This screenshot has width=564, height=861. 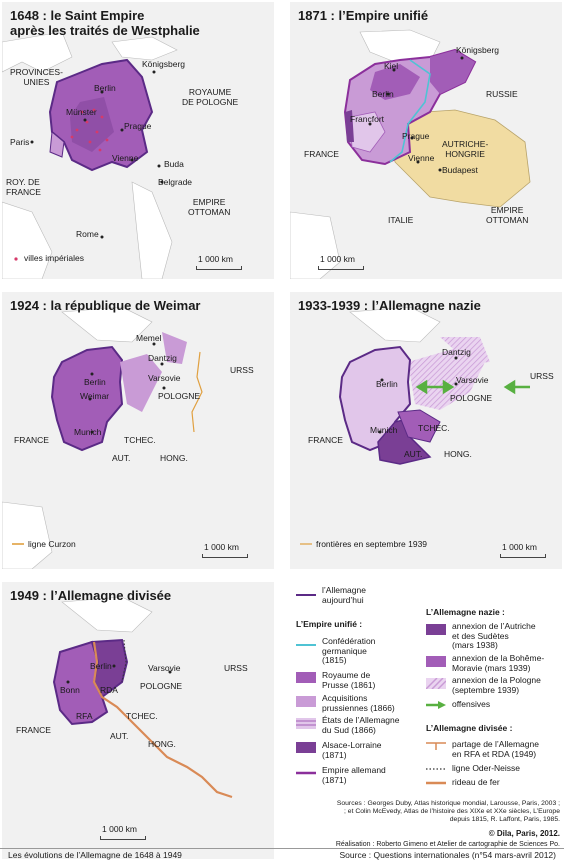 What do you see at coordinates (349, 650) in the screenshot?
I see `legend-confederation: Confédération germanique (1815)` at bounding box center [349, 650].